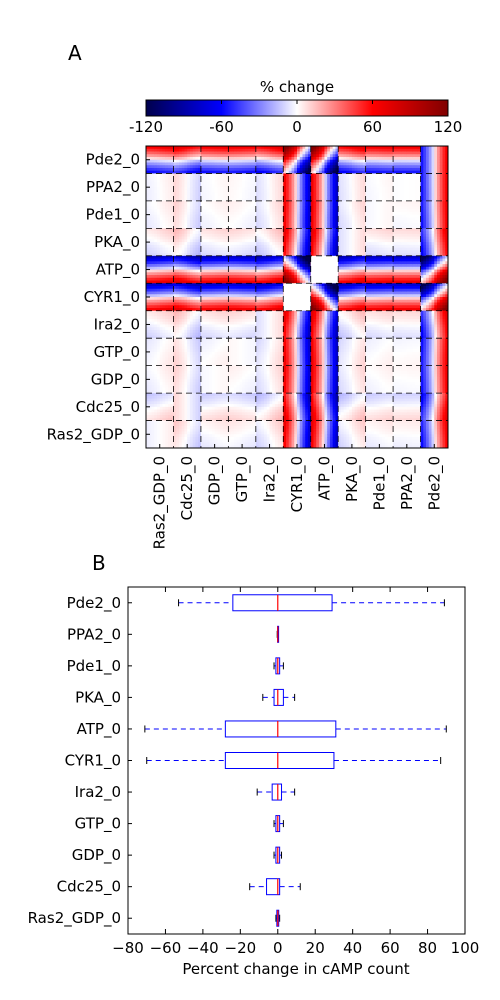  What do you see at coordinates (270, 479) in the screenshot?
I see `heatmap-x-label: Ira2_0` at bounding box center [270, 479].